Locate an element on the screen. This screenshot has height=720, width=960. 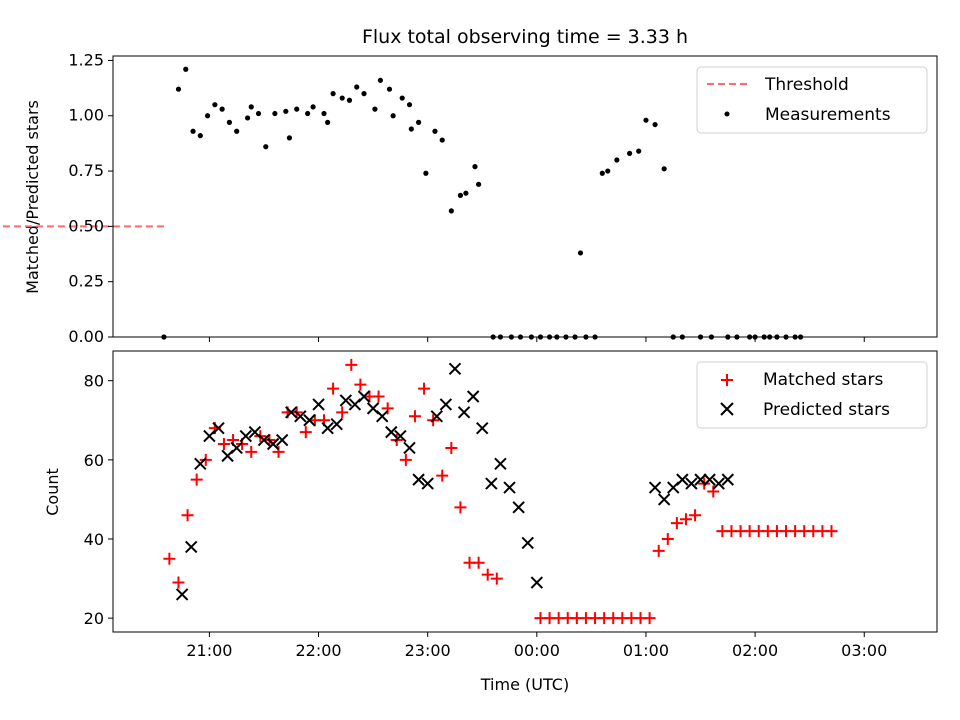
top-y-tick-label: 0.25 is located at coordinates (86, 281).